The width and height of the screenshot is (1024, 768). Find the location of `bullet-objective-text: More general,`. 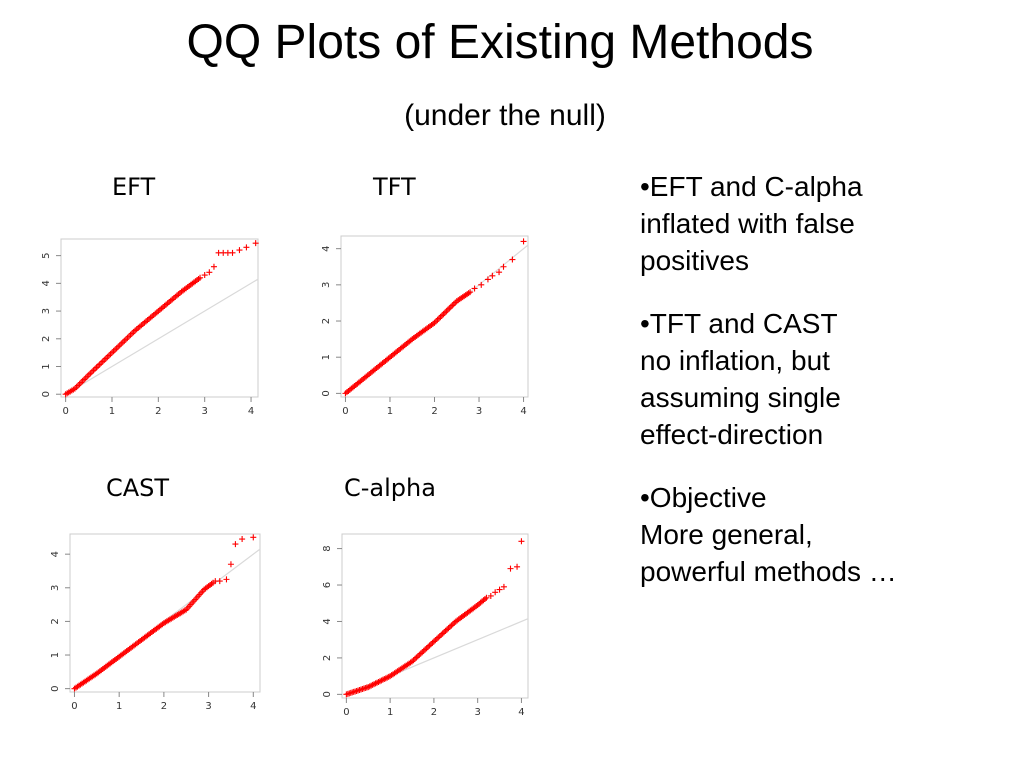

bullet-objective-text: More general, is located at coordinates (726, 534).